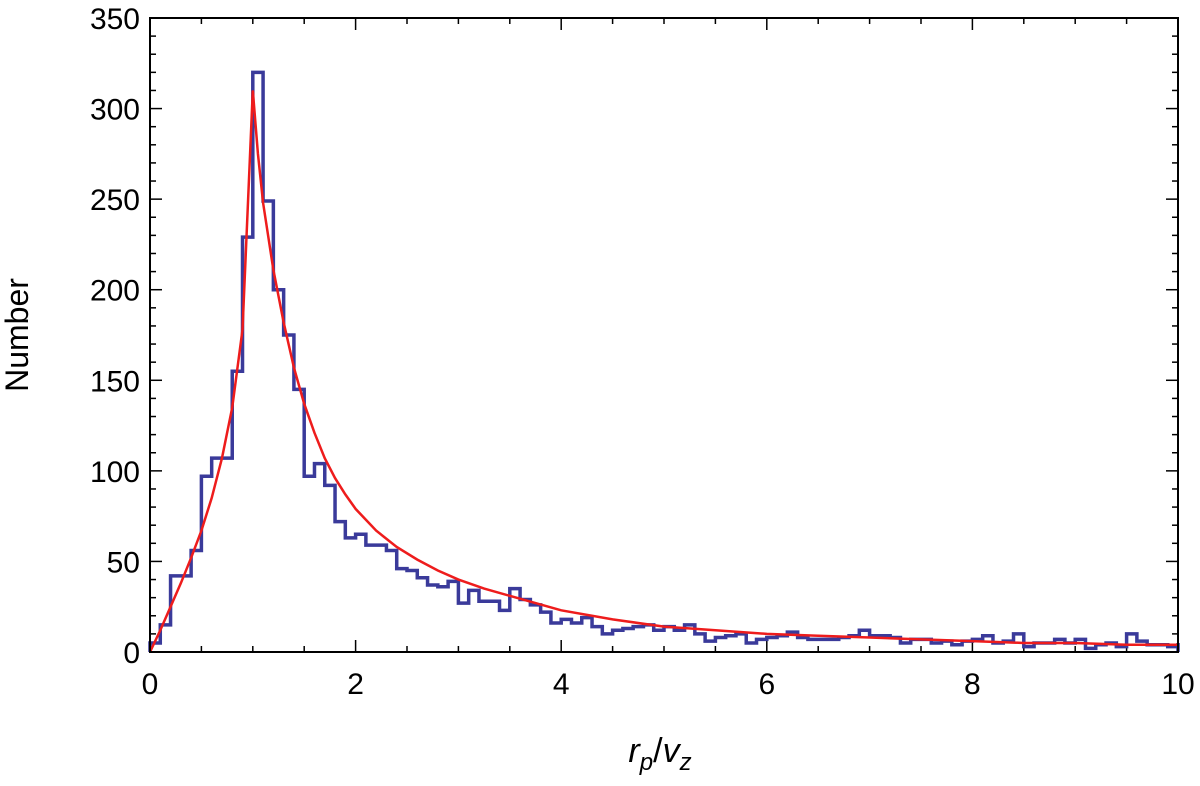  What do you see at coordinates (766, 684) in the screenshot?
I see `x-tick-label: 6` at bounding box center [766, 684].